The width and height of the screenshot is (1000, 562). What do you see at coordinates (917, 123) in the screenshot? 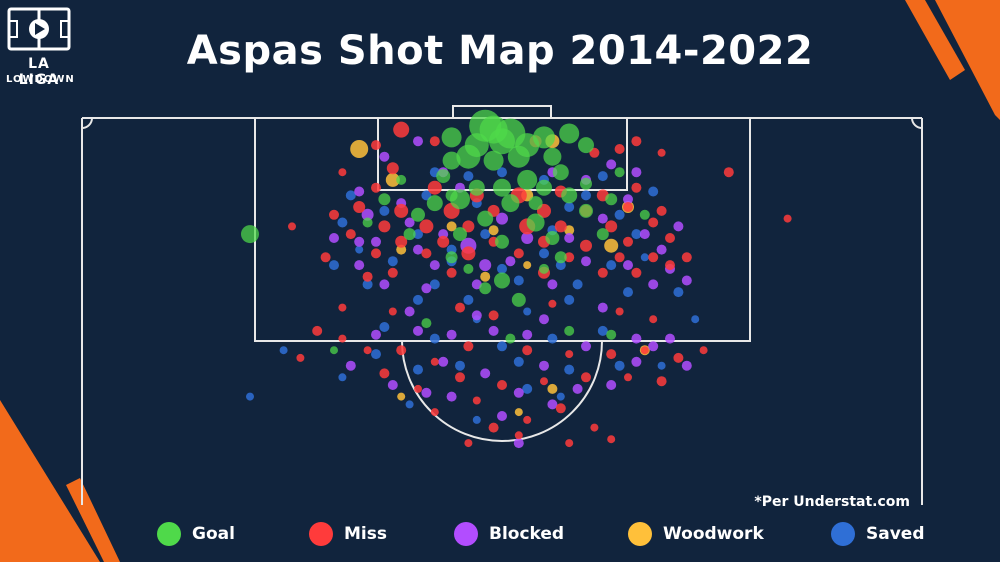
I see `corner-arc-right` at bounding box center [917, 123].